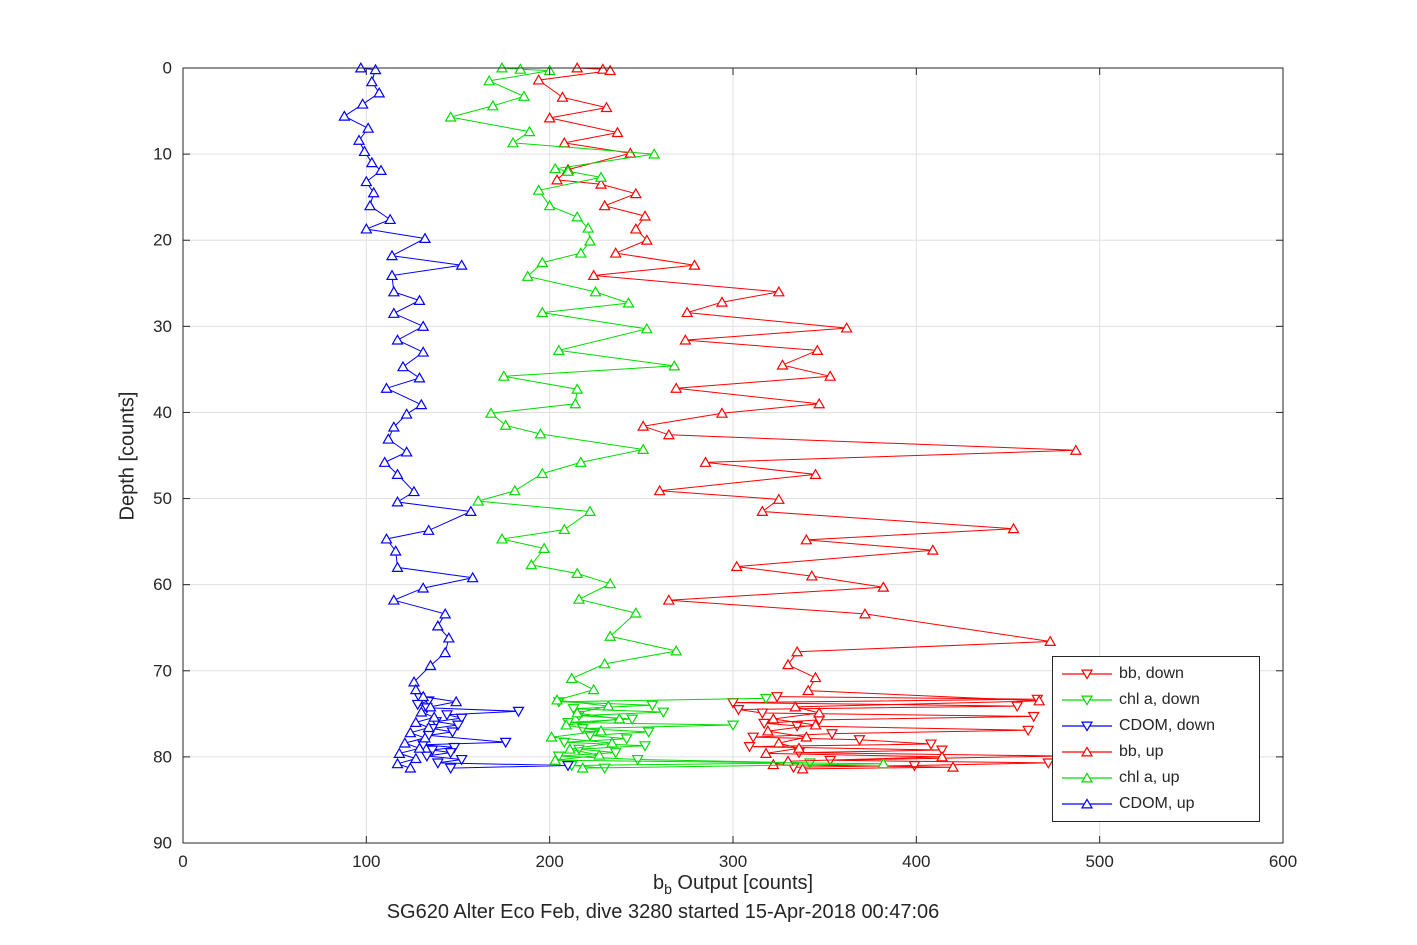 The height and width of the screenshot is (945, 1417). Describe the element at coordinates (1156, 778) in the screenshot. I see `legend-item-chl-a-up: chl a, up` at that location.